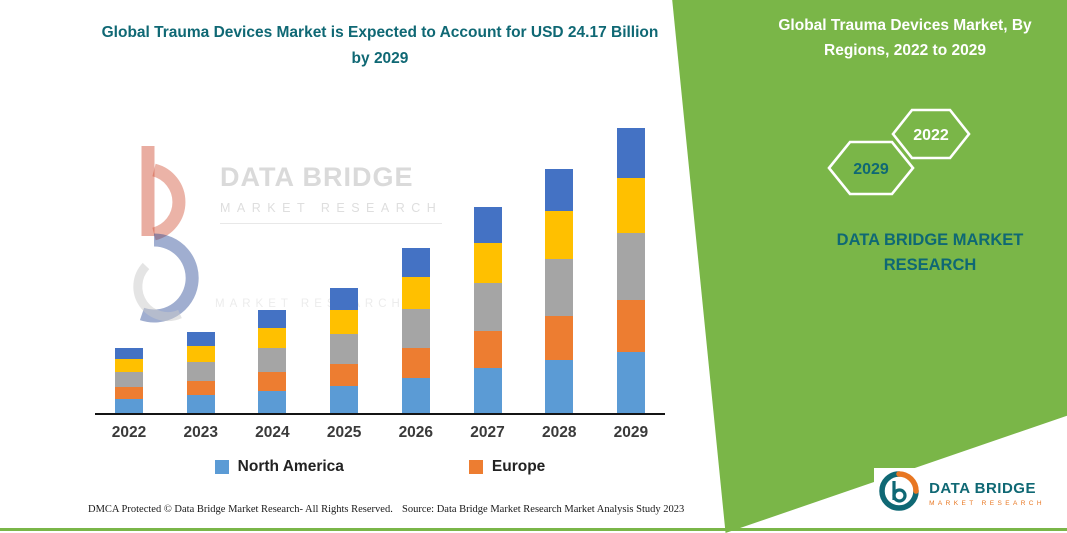 This screenshot has height=533, width=1067. Describe the element at coordinates (930, 240) in the screenshot. I see `panel-brand-line1: DATA BRIDGE MARKET` at that location.